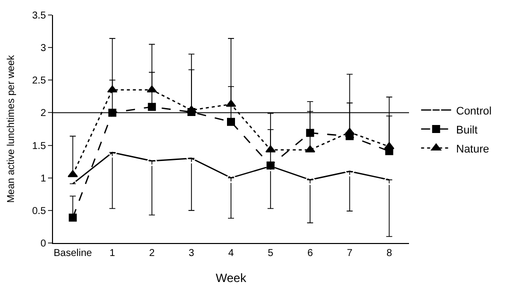  Describe the element at coordinates (473, 149) in the screenshot. I see `legend-label: Nature` at that location.